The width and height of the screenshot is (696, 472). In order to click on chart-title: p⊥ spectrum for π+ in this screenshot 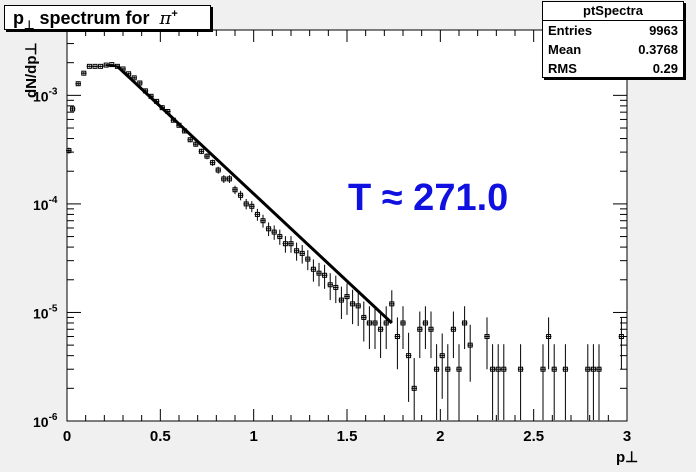, I will do `click(107, 18)`.